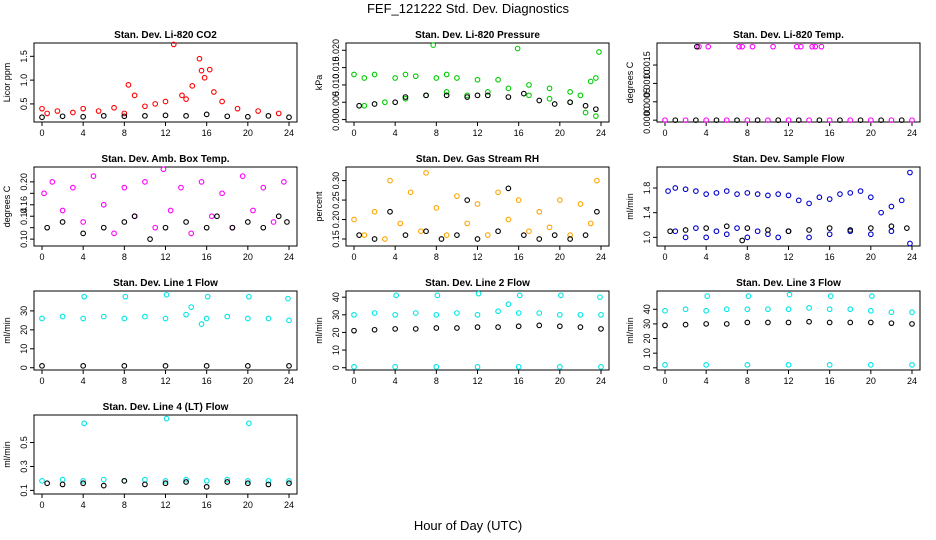 The image size is (936, 540). What do you see at coordinates (289, 257) in the screenshot?
I see `x-tick-label: 24` at bounding box center [289, 257].